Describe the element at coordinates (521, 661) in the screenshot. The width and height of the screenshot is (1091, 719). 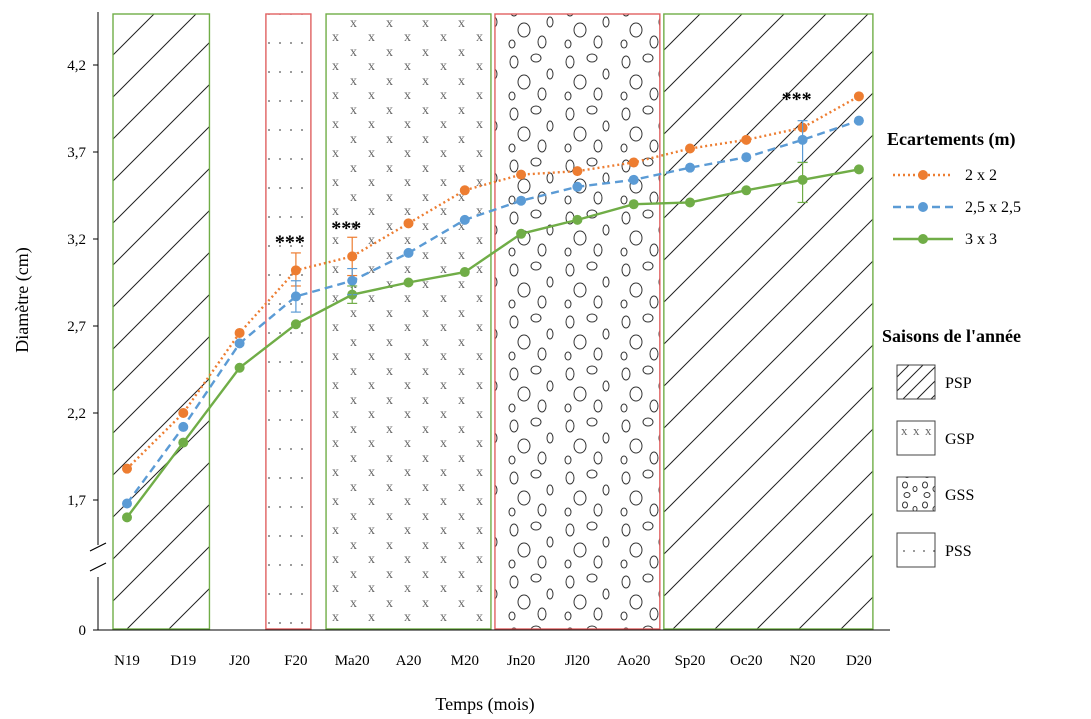
I see `x-tick-label: Jn20` at that location.